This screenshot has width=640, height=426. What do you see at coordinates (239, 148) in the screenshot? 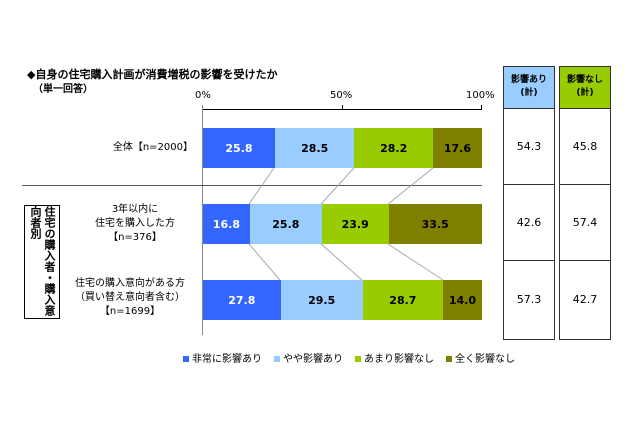
I see `seg-very: 25.8` at bounding box center [239, 148].